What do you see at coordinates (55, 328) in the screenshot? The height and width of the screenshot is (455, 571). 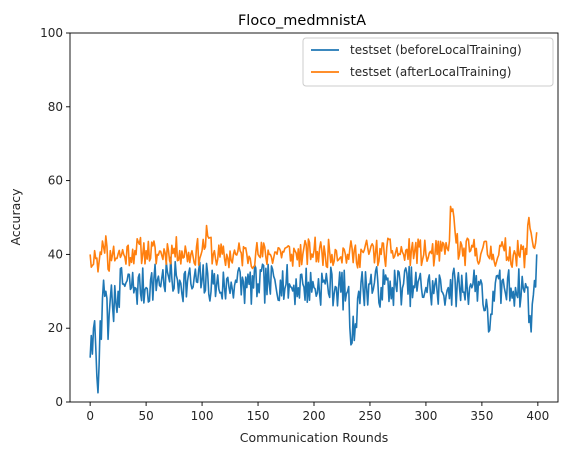 I see `y-tick-label: 20` at bounding box center [55, 328].